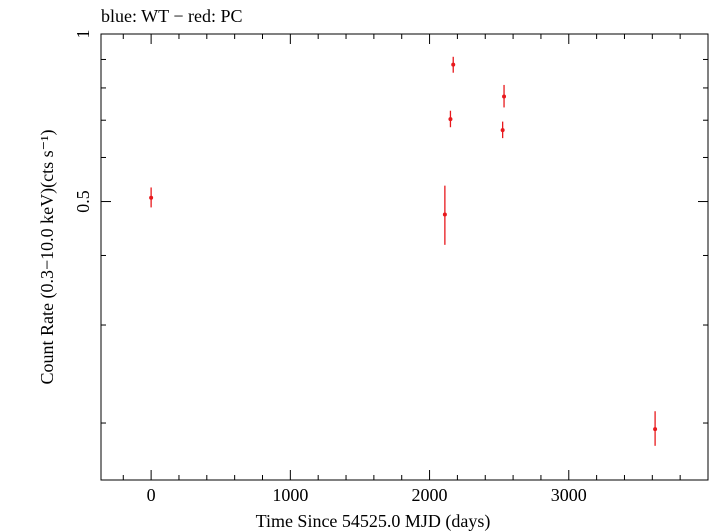  Describe the element at coordinates (373, 521) in the screenshot. I see `x-axis-label: Time Since 54525.0 MJD (days)` at that location.